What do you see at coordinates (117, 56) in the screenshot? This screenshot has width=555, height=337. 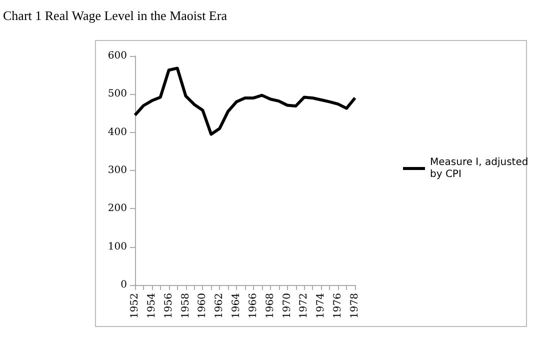 I see `y-tick-label: 600` at bounding box center [117, 56].